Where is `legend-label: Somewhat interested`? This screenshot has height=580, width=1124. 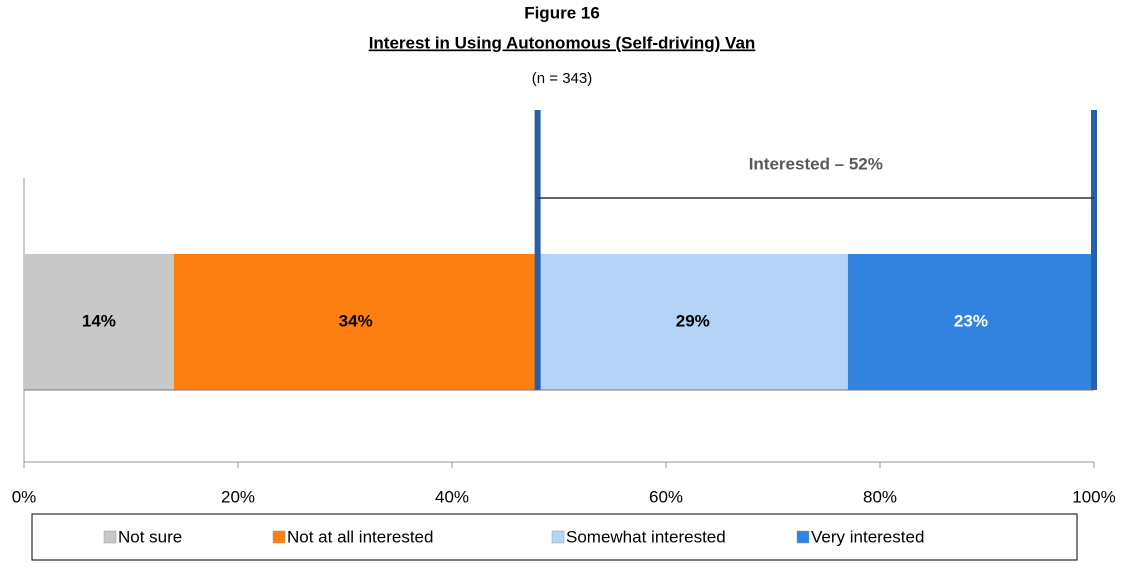
legend-label: Somewhat interested is located at coordinates (646, 536).